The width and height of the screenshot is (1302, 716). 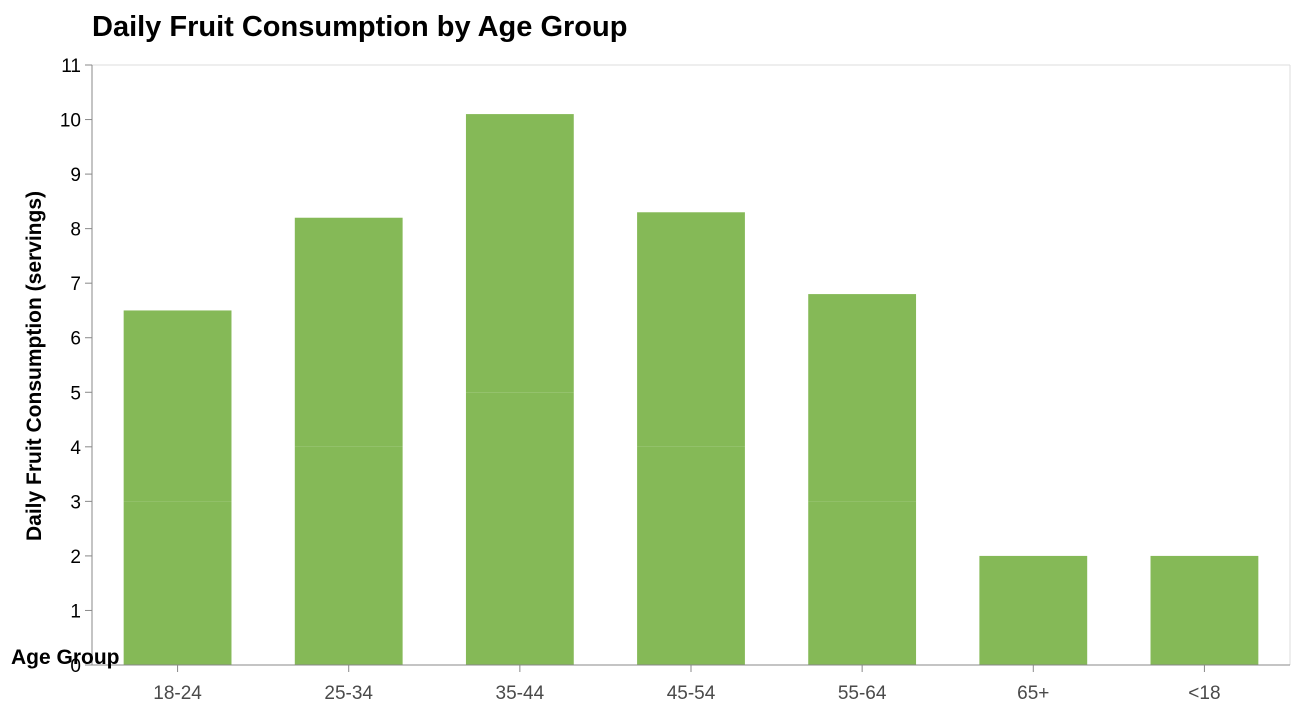 I want to click on y-tick-label: 5, so click(x=75, y=393).